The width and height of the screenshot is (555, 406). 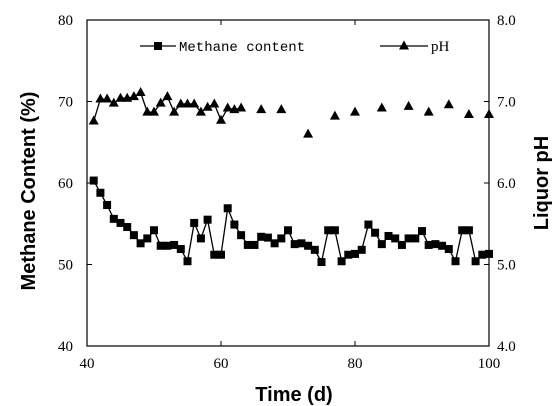 I want to click on legend-ph-label: pH, so click(x=440, y=47).